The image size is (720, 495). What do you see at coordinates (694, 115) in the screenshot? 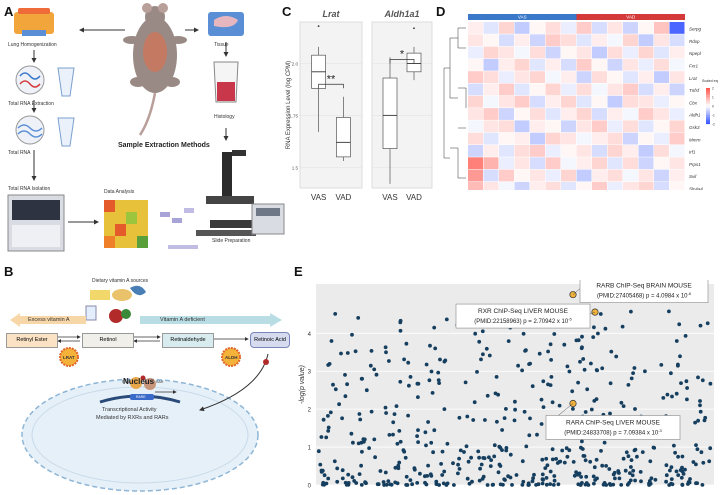
I see `gene-label: Aldh1` at bounding box center [694, 115].